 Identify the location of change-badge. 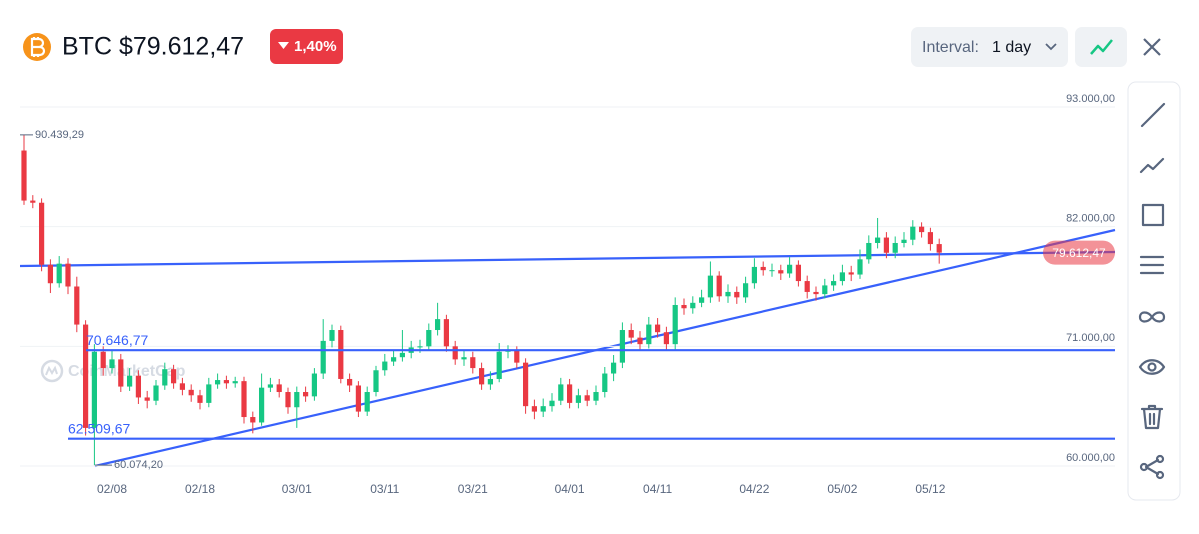
(306, 46).